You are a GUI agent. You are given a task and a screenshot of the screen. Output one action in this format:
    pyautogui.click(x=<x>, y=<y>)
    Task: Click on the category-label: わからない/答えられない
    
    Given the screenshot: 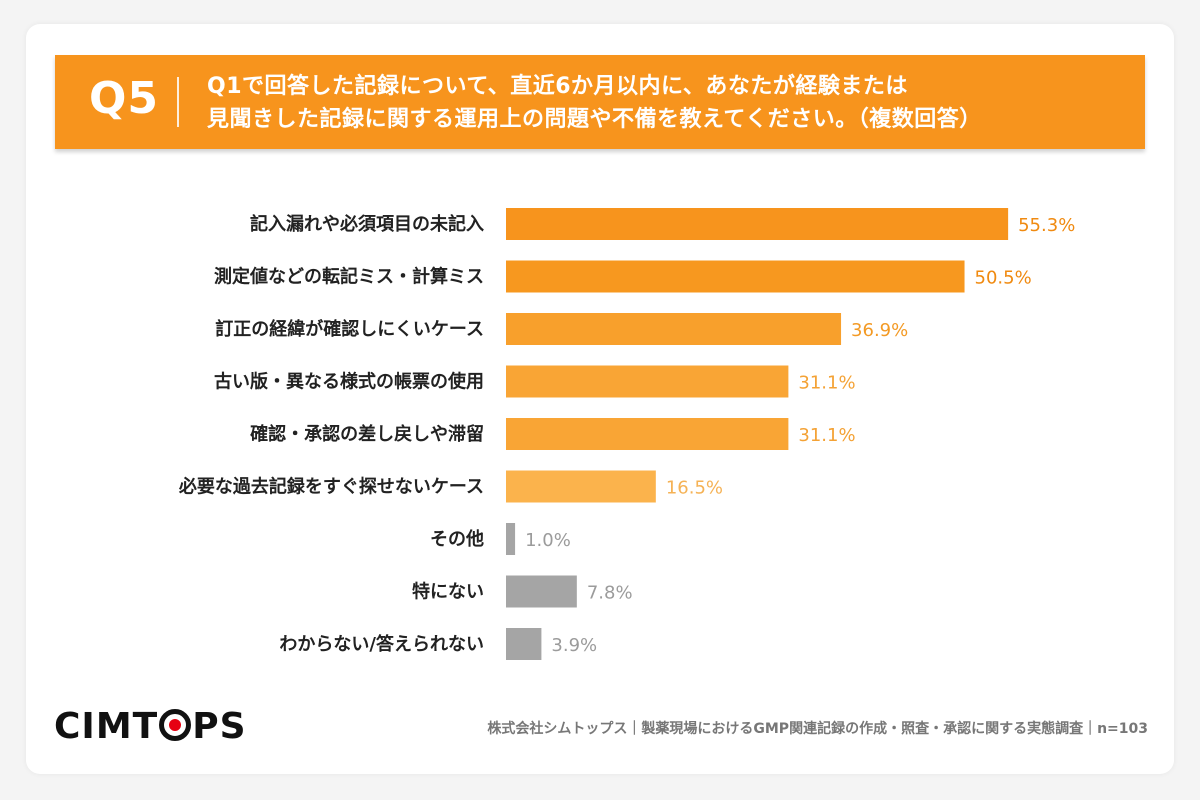 What is the action you would take?
    pyautogui.click(x=381, y=644)
    